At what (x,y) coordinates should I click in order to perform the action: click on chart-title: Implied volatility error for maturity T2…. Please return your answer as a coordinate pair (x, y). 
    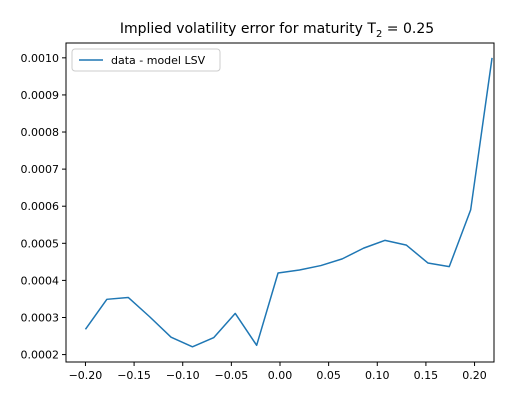
    Looking at the image, I should click on (277, 30).